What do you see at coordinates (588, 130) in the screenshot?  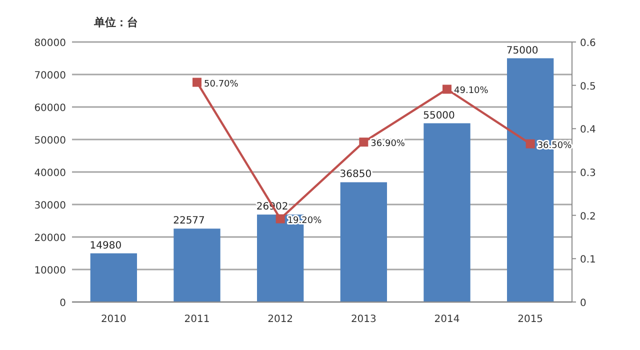 I see `y2-tick-label: 0.4` at bounding box center [588, 130].